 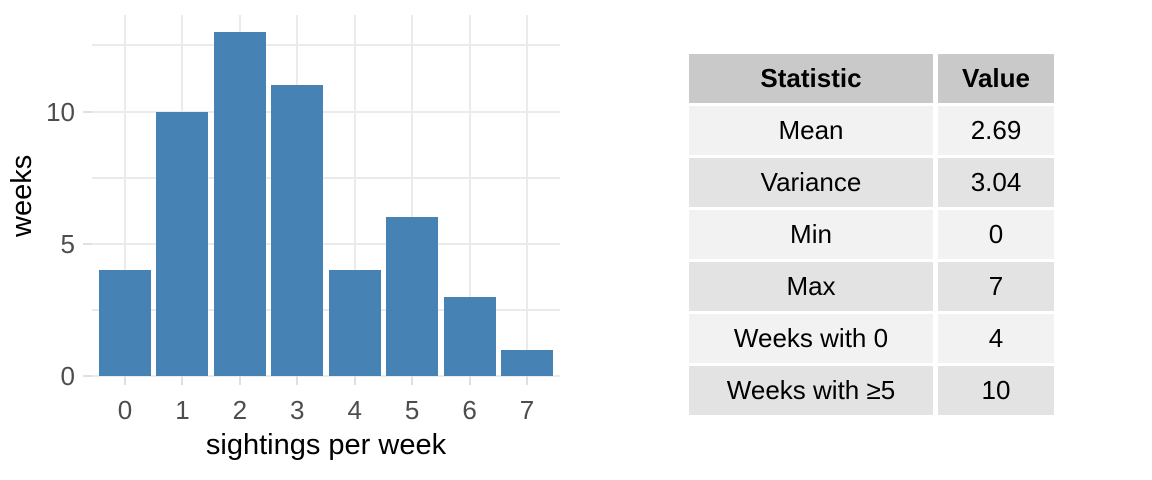 What do you see at coordinates (811, 390) in the screenshot?
I see `stat-label: Weeks with ≥5` at bounding box center [811, 390].